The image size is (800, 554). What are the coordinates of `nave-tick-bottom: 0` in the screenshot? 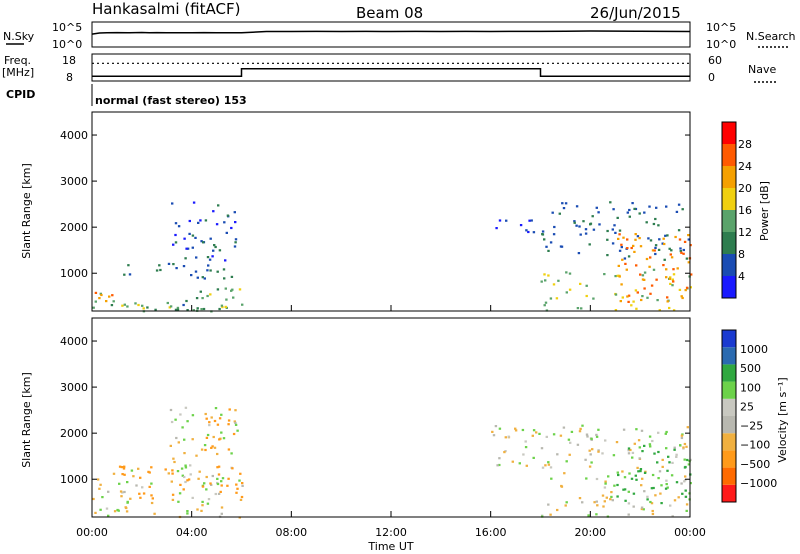 It's located at (711, 77).